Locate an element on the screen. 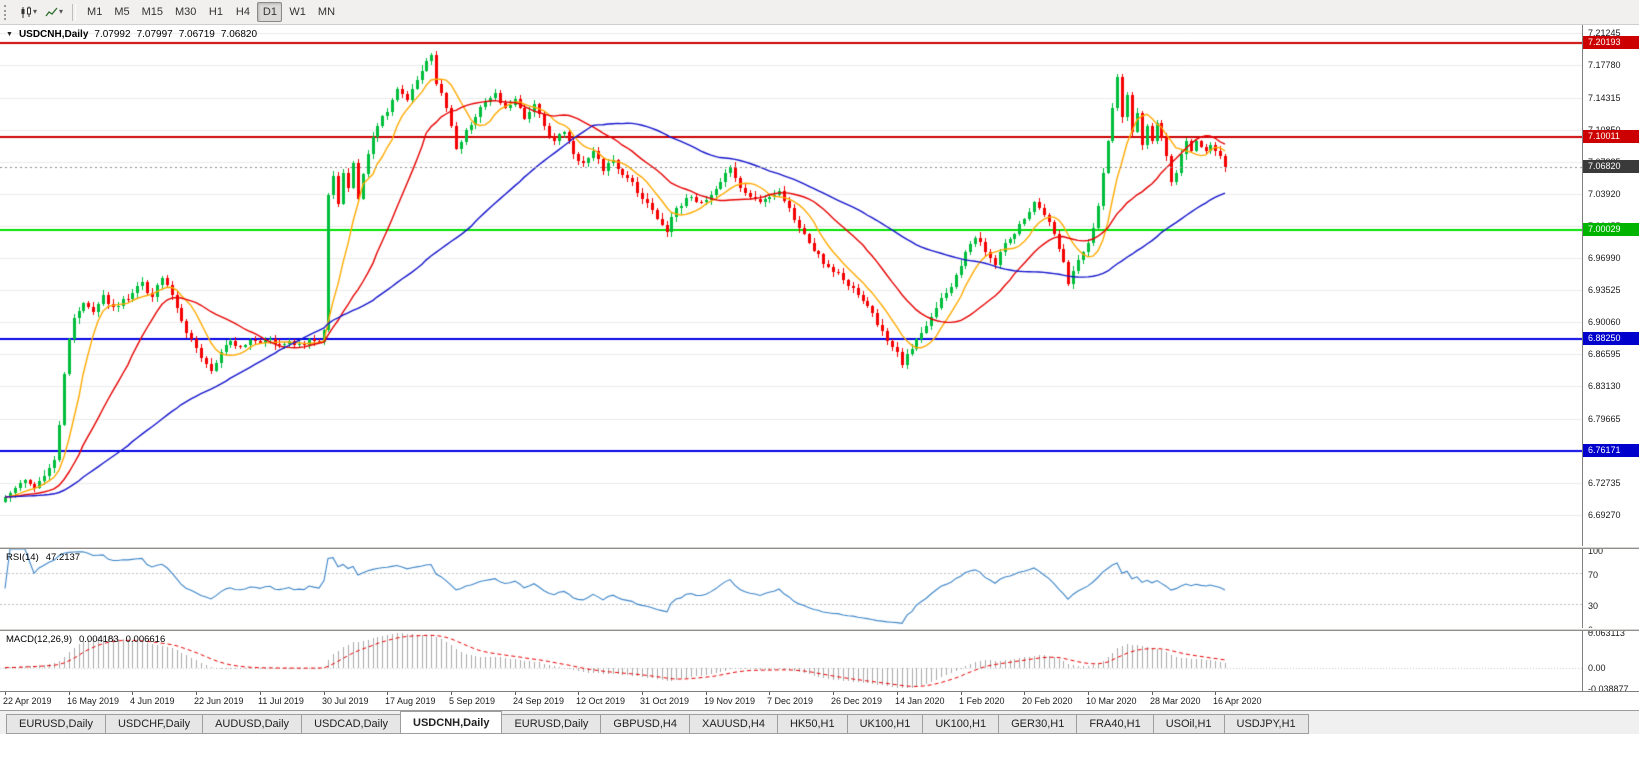 Image resolution: width=1639 pixels, height=768 pixels. chart-collapse-icon: ▼ is located at coordinates (9, 34).